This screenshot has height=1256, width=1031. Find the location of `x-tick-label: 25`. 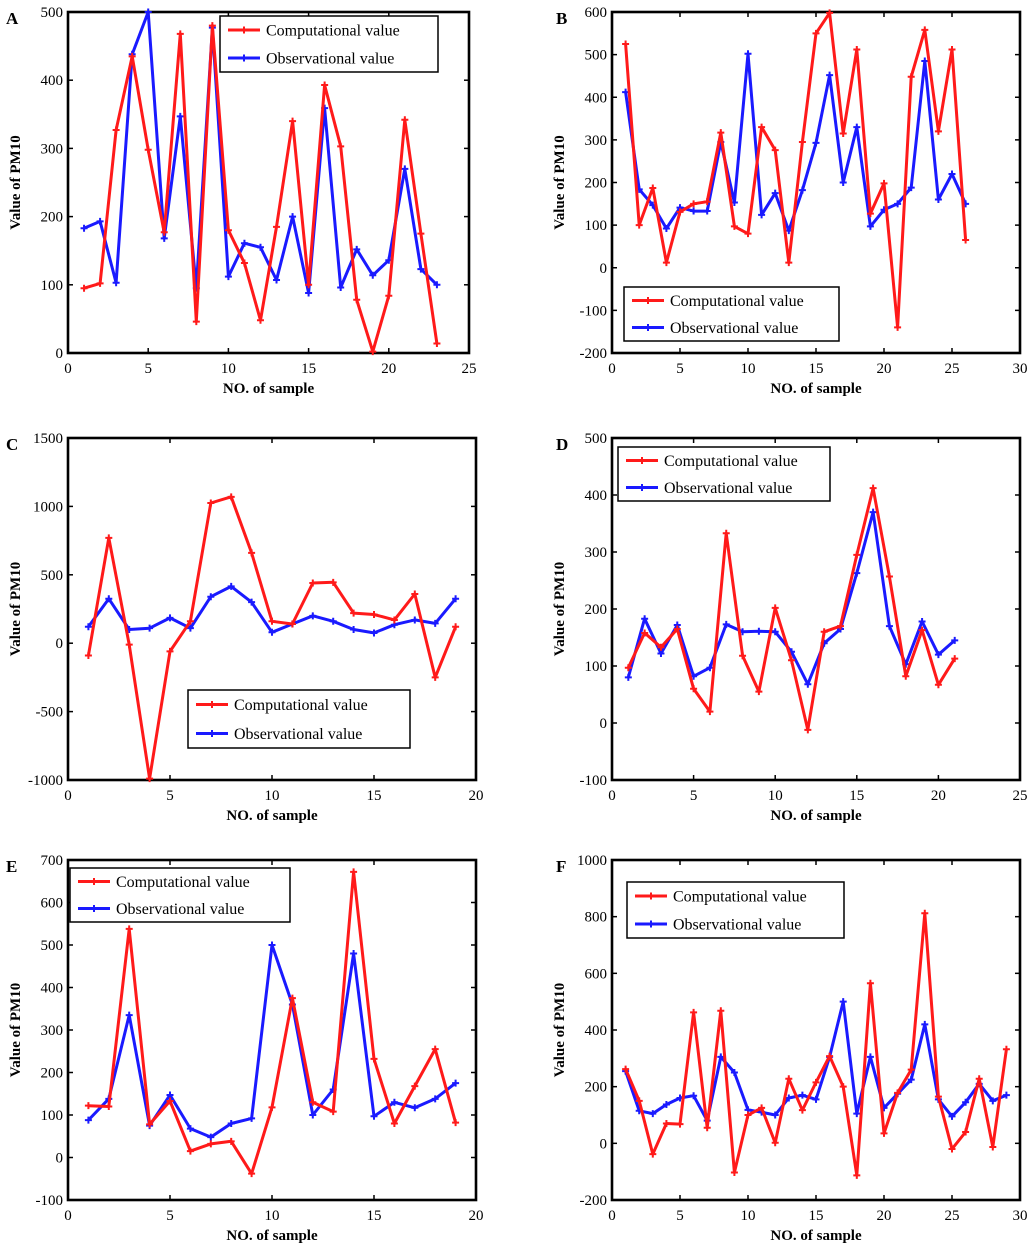

x-tick-label: 25 is located at coordinates (1020, 796).